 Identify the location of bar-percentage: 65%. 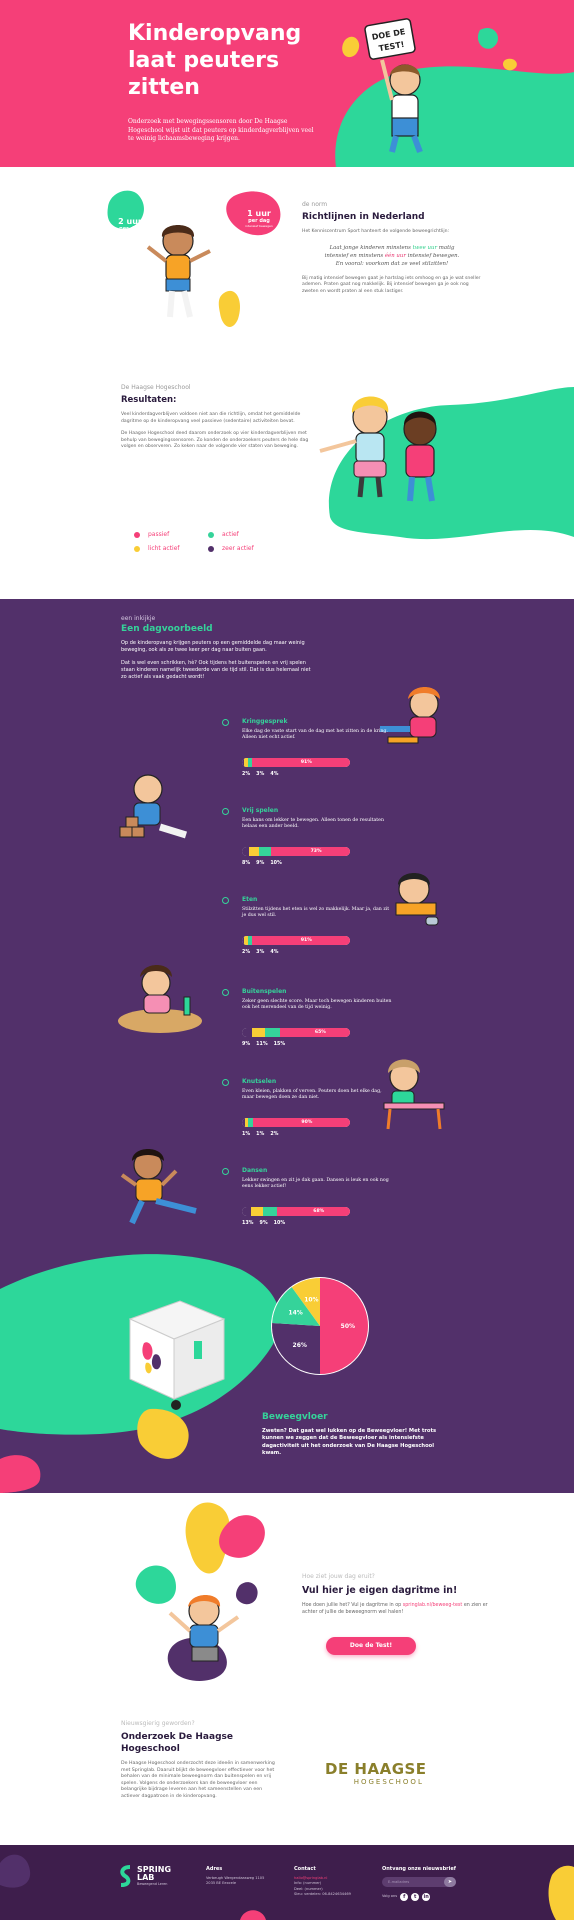
(320, 1032).